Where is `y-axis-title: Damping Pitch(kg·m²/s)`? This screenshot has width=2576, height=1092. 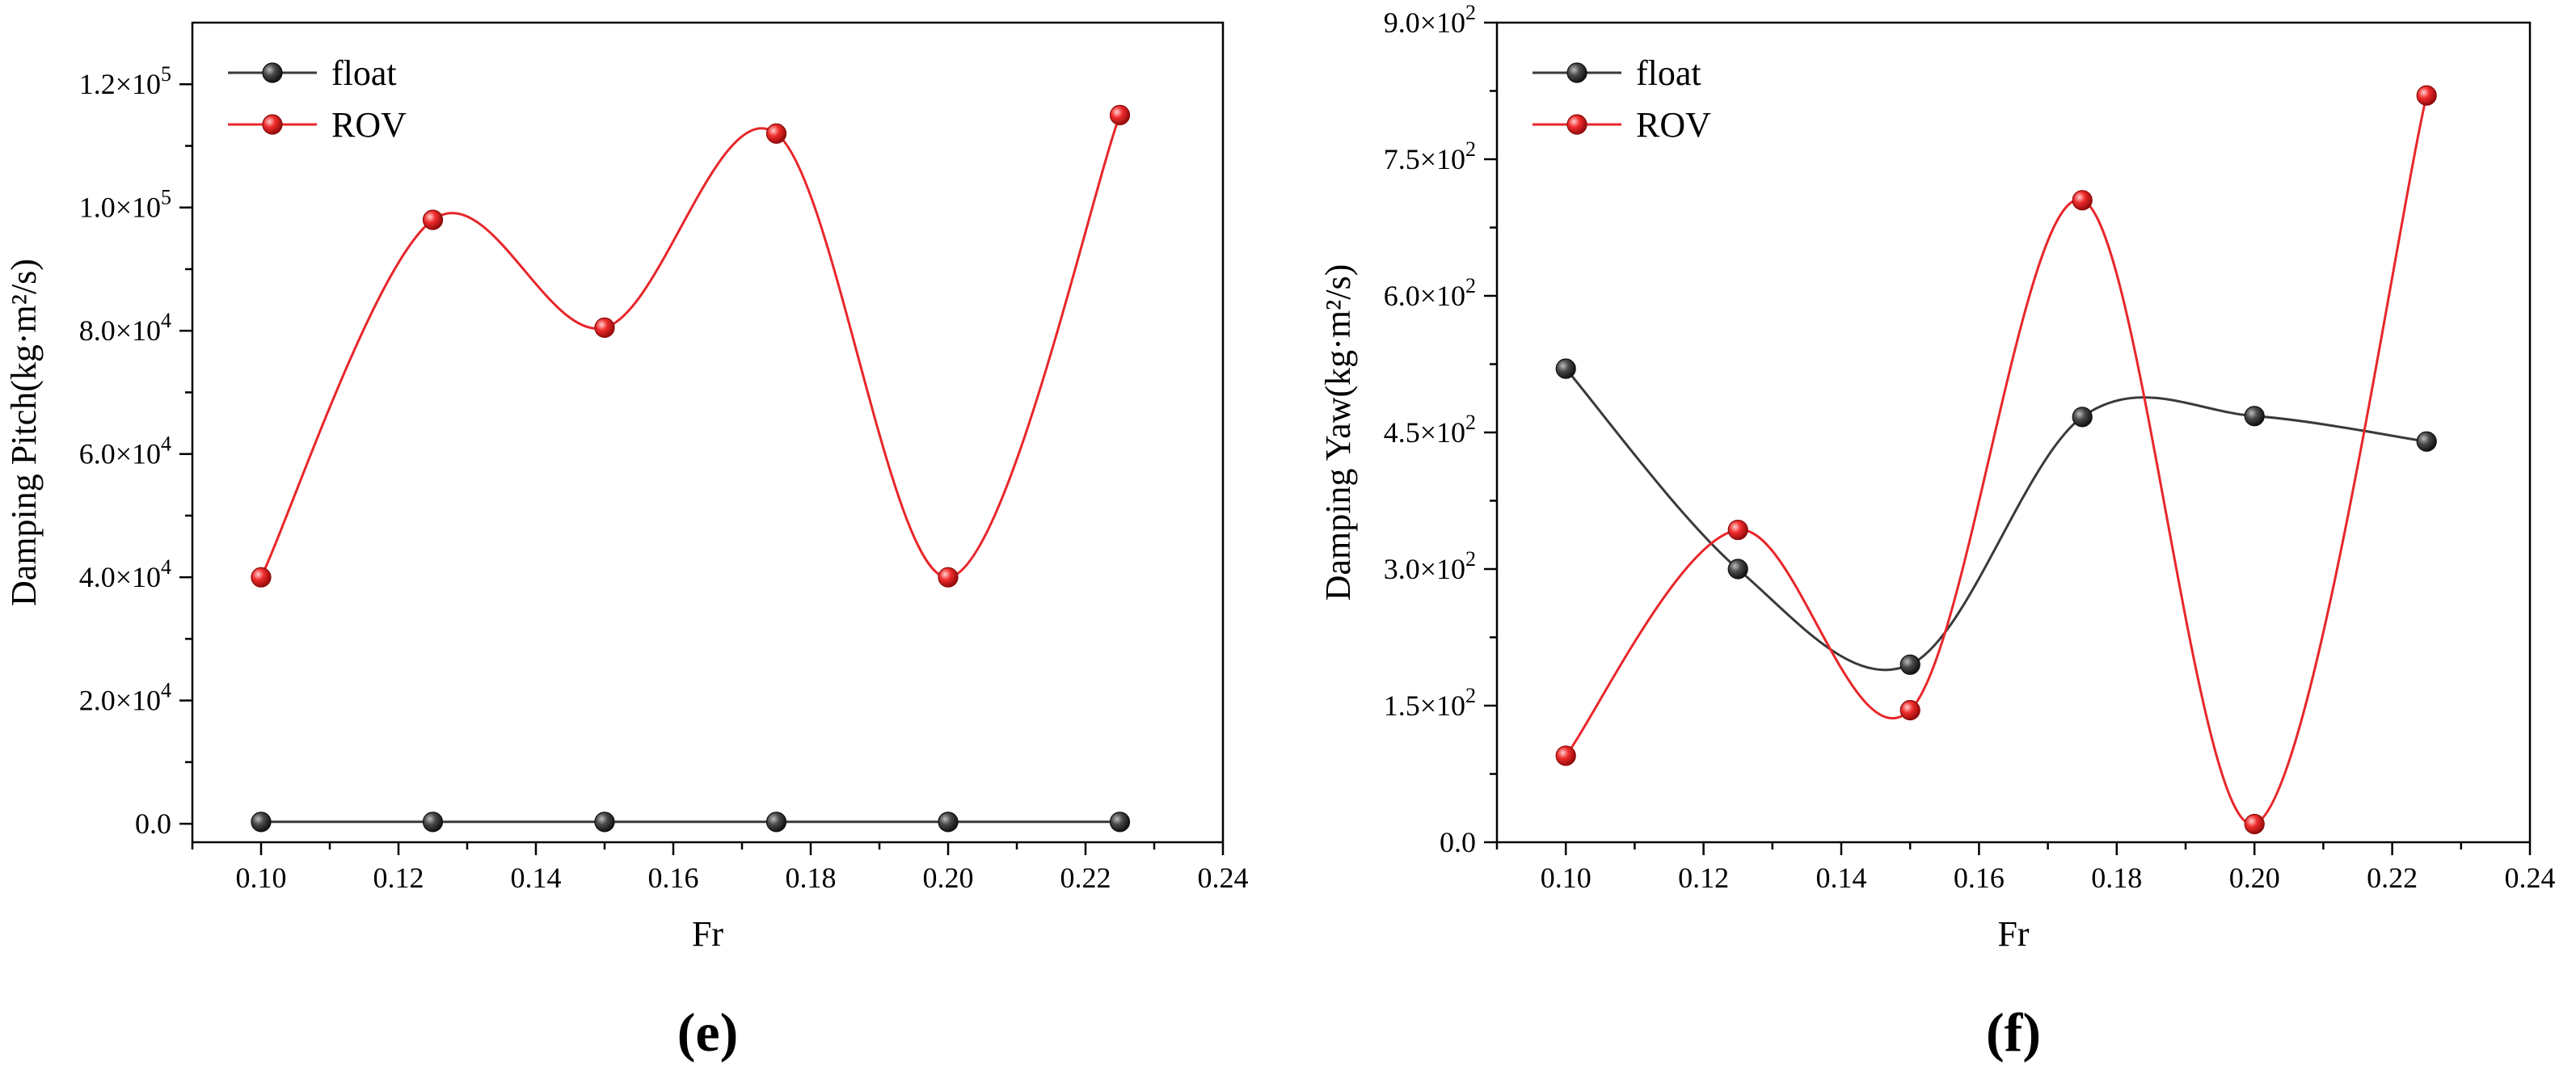
y-axis-title: Damping Pitch(kg·m²/s) is located at coordinates (24, 432).